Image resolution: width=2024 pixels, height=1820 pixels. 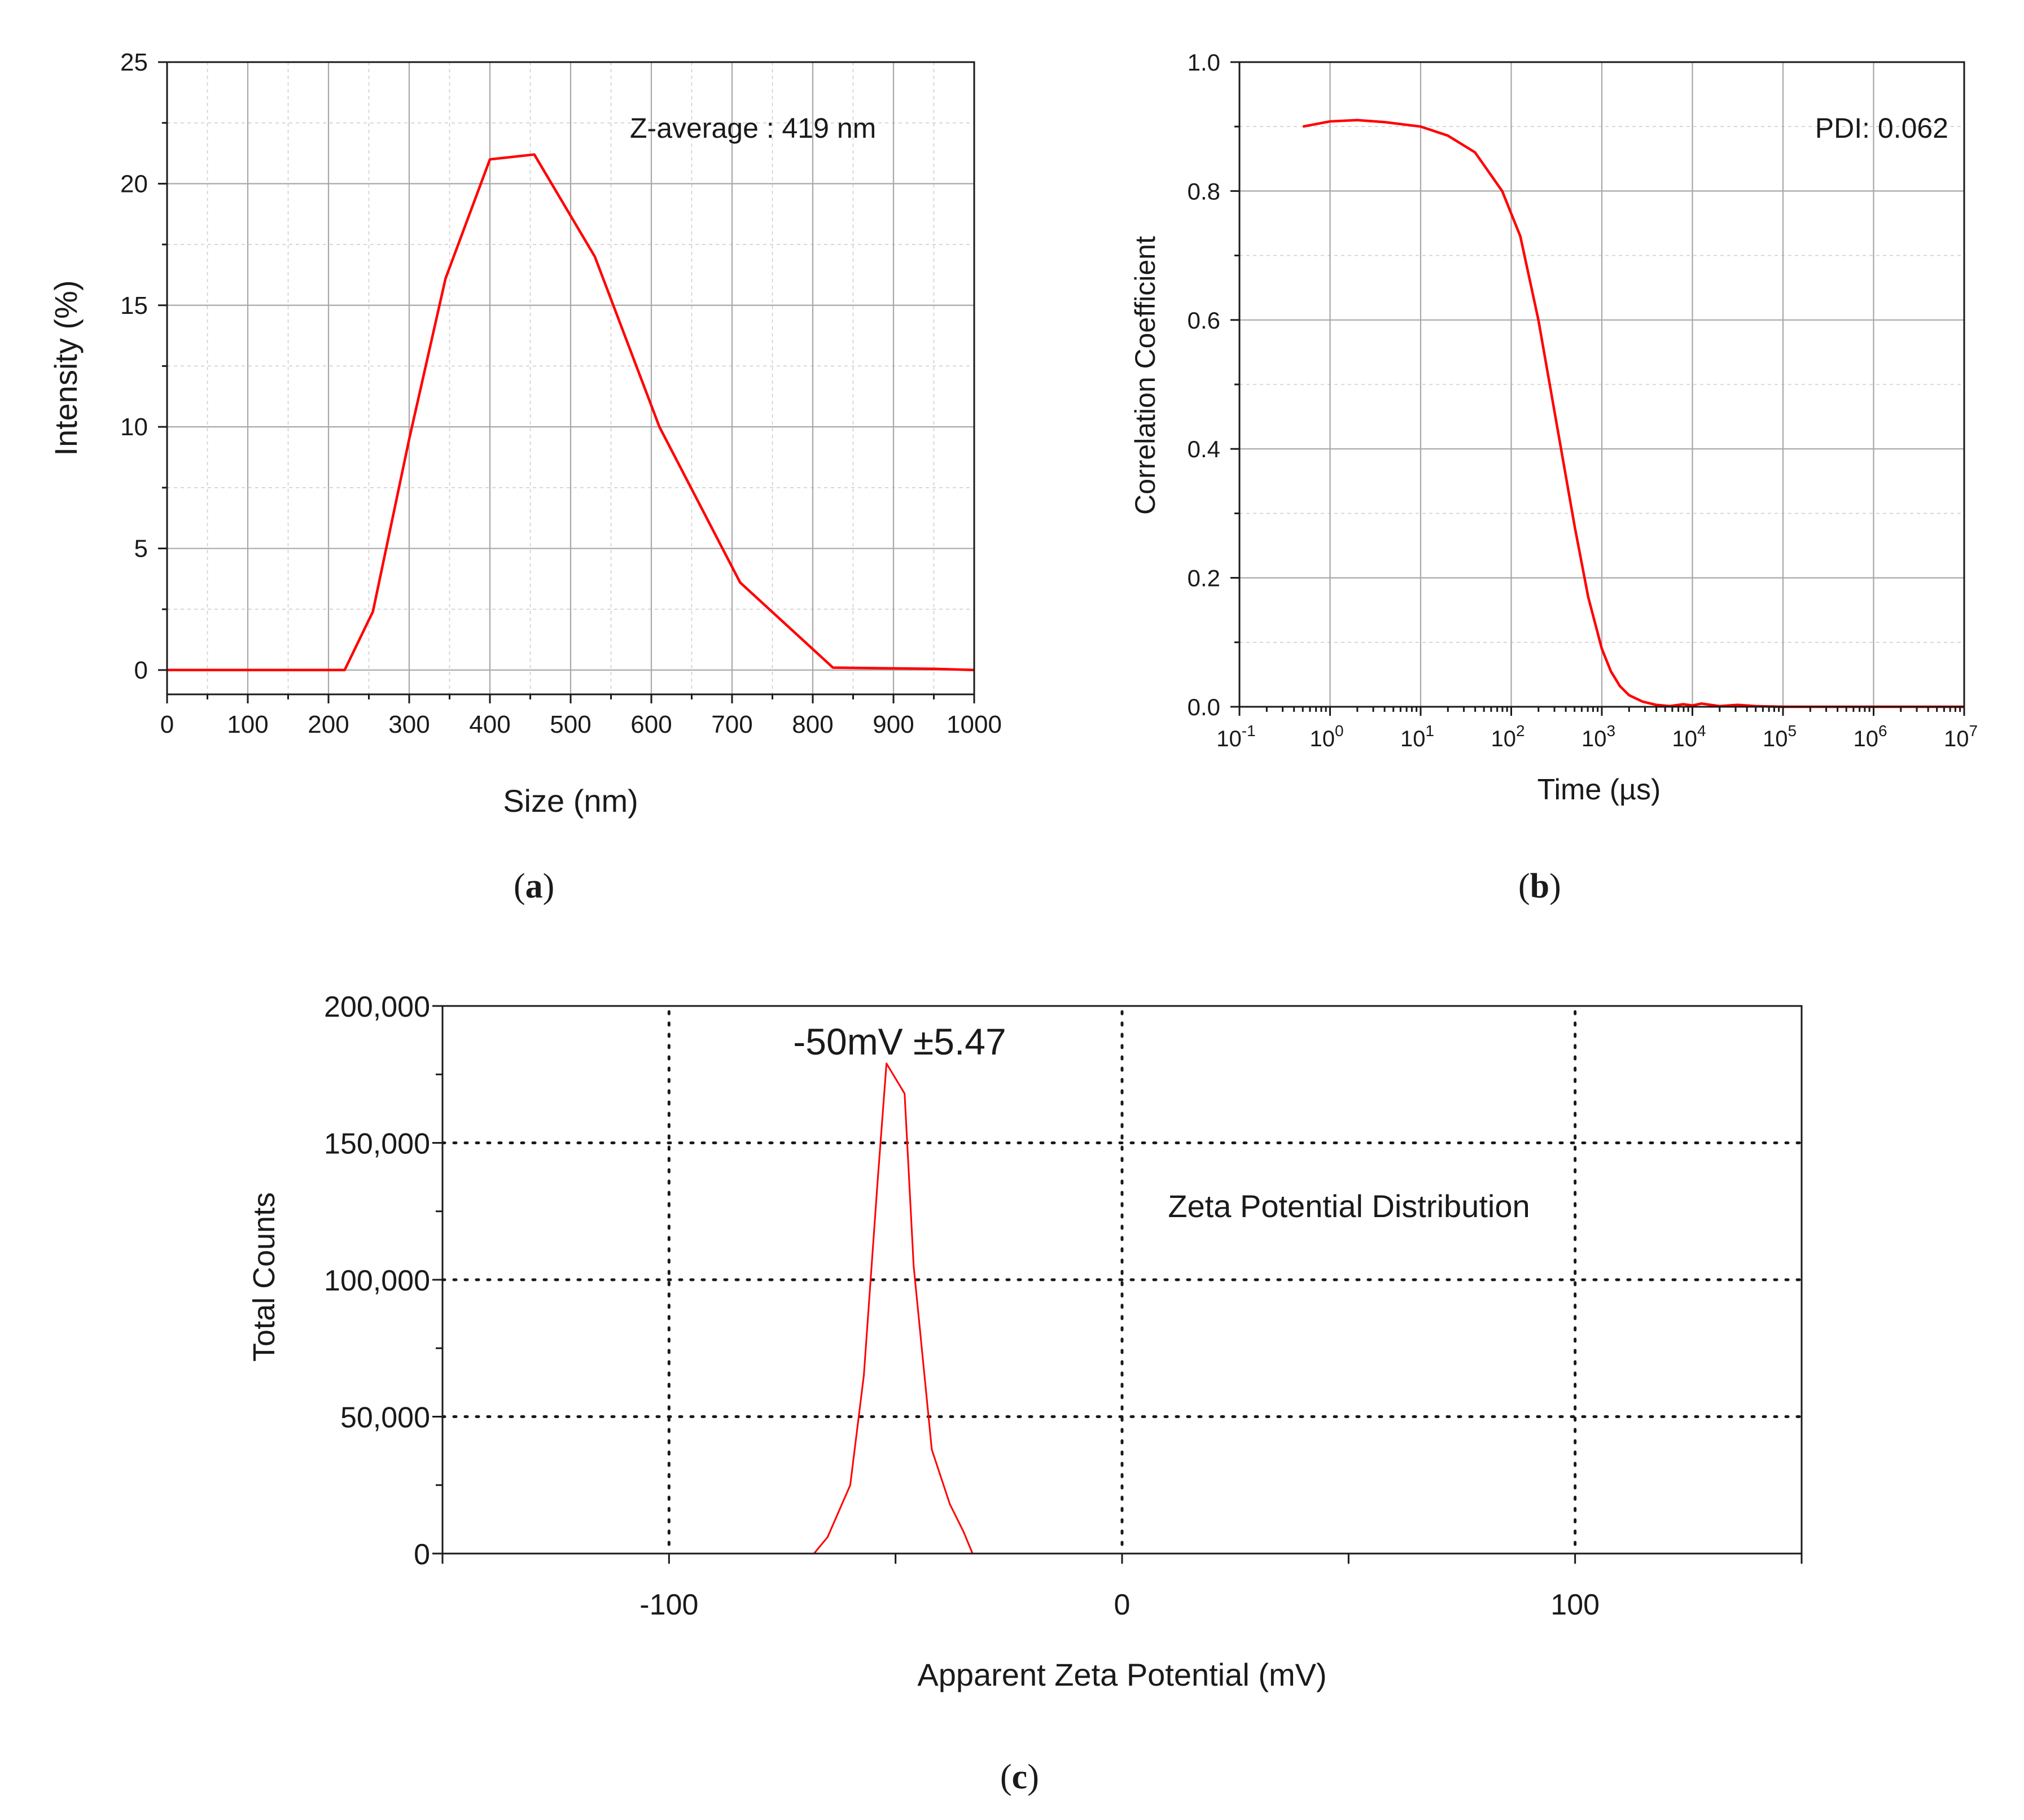 What do you see at coordinates (1121, 1674) in the screenshot?
I see `c-x-axis-label: Apparent Zeta Potential (mV)` at bounding box center [1121, 1674].